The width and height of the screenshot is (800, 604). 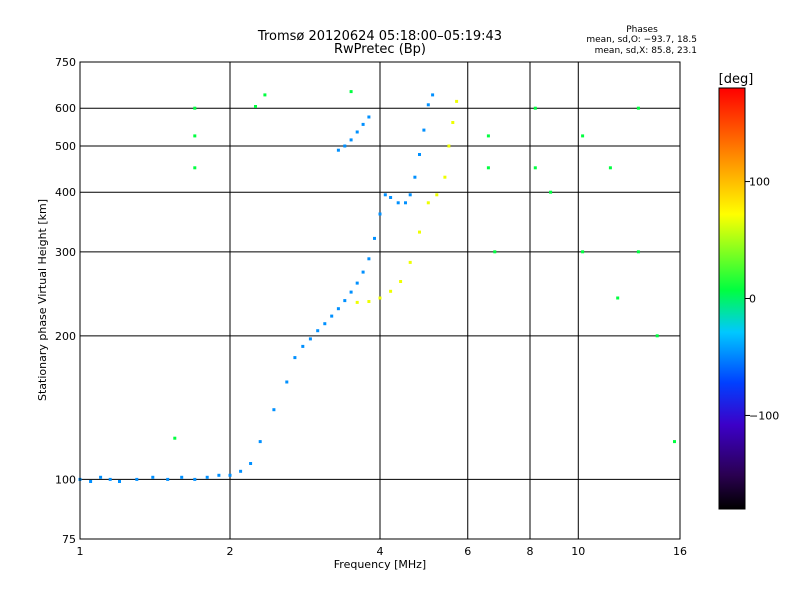 What do you see at coordinates (65, 301) in the screenshot?
I see `y-tick-labels: 75 100 200 300 400 500 600 750` at bounding box center [65, 301].